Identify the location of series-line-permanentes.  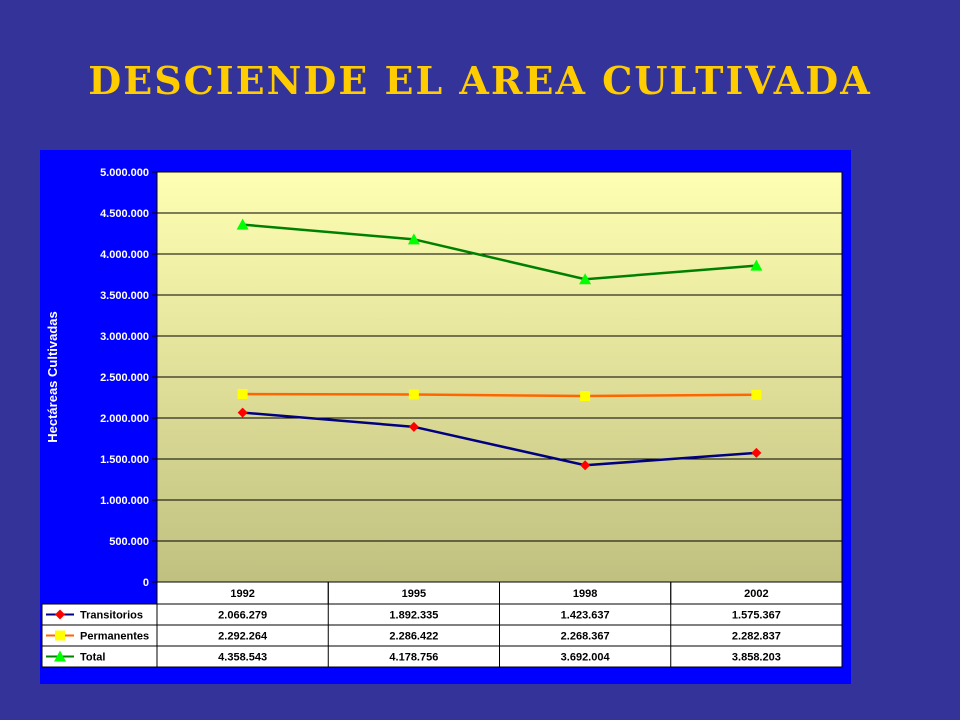
(499, 395).